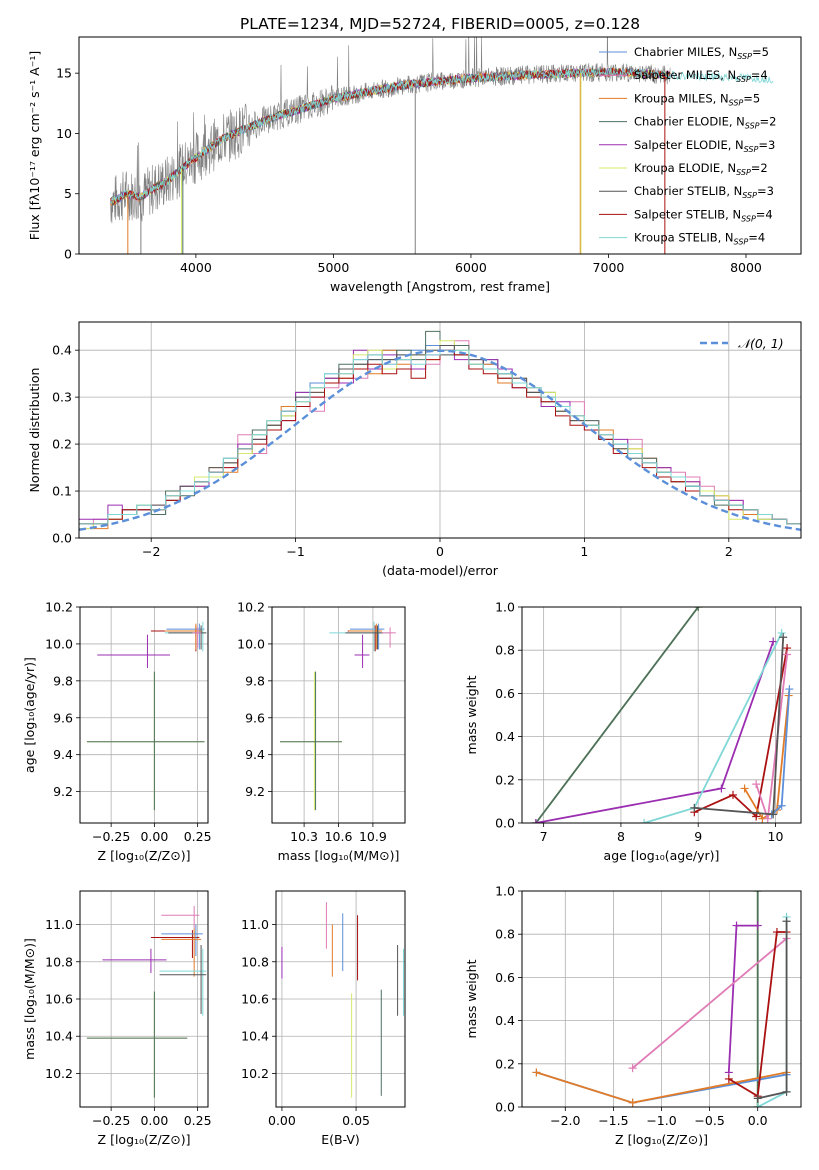 The height and width of the screenshot is (1170, 819). Describe the element at coordinates (662, 855) in the screenshot. I see `x-axis-label: age [log₁₀(age/yr)]` at that location.